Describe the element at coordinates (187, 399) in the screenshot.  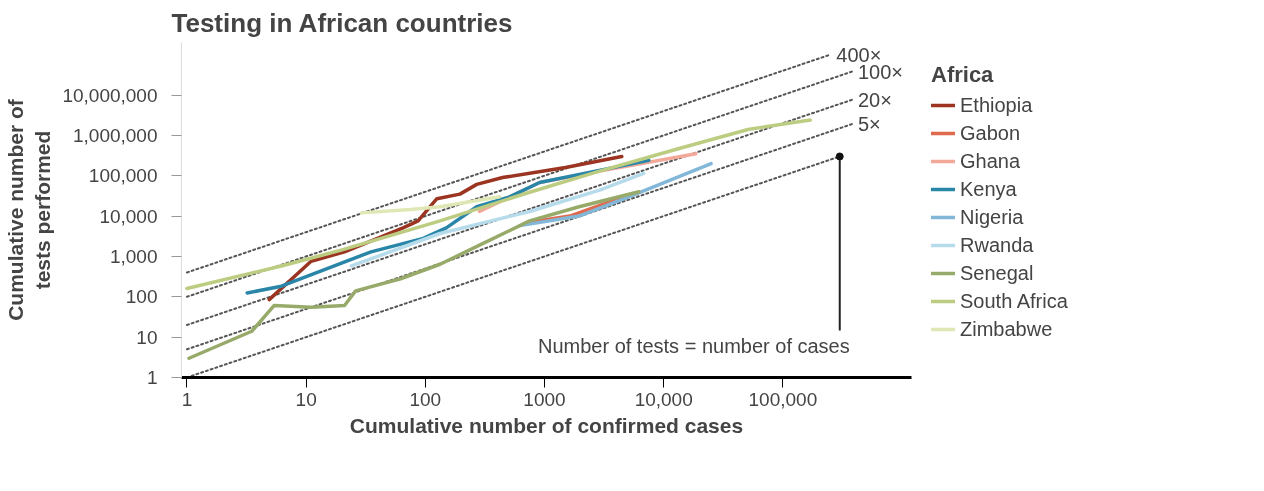
I see `x-tick-label: 1` at that location.